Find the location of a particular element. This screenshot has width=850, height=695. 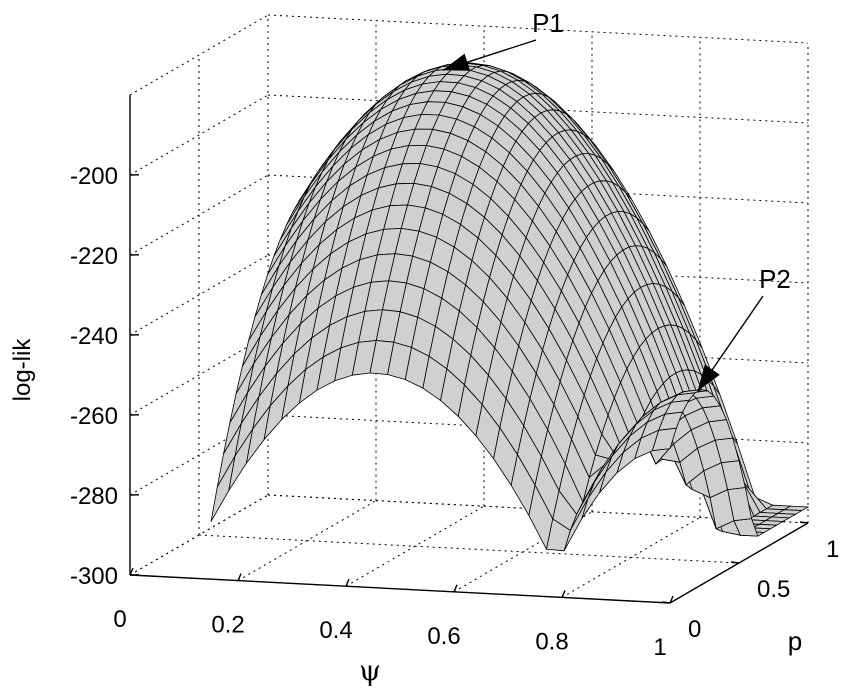

surface-patch is located at coordinates (223, 489).